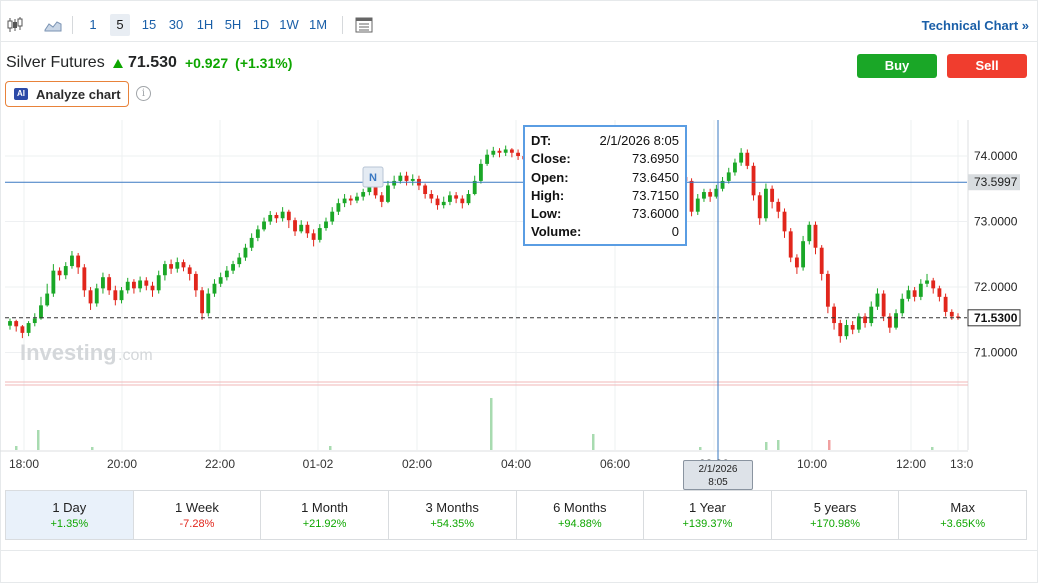 The image size is (1038, 583). Describe the element at coordinates (707, 524) in the screenshot. I see `period-change: +139.37%` at that location.